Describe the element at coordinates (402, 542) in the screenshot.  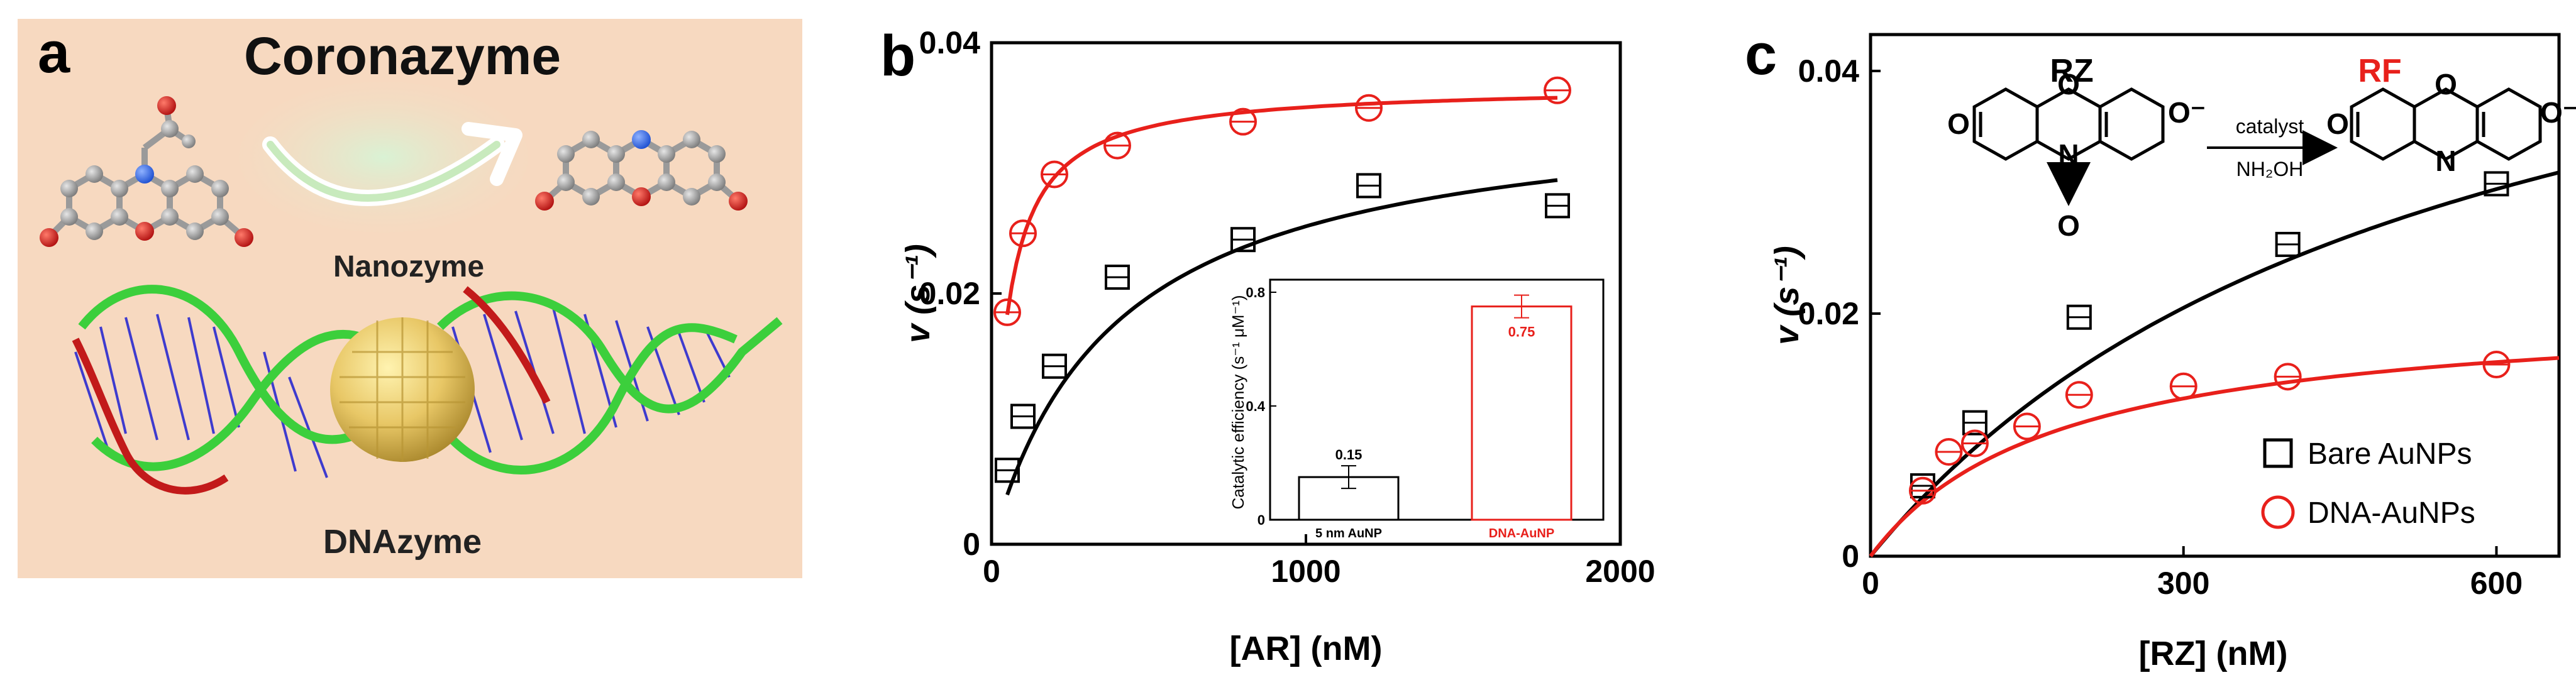
I see `dnazyme-label: DNAzyme` at that location.